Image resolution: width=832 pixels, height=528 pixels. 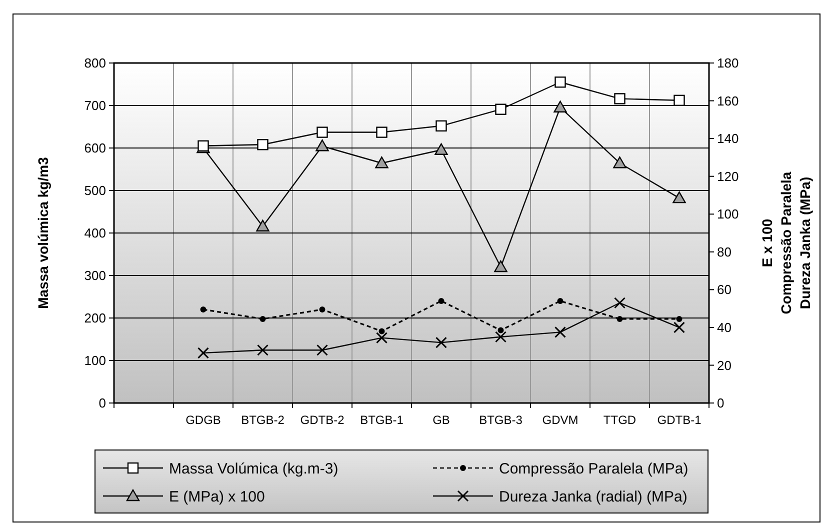 I want to click on legend-label: Dureza Janka (radial) (MPa), so click(x=593, y=497).